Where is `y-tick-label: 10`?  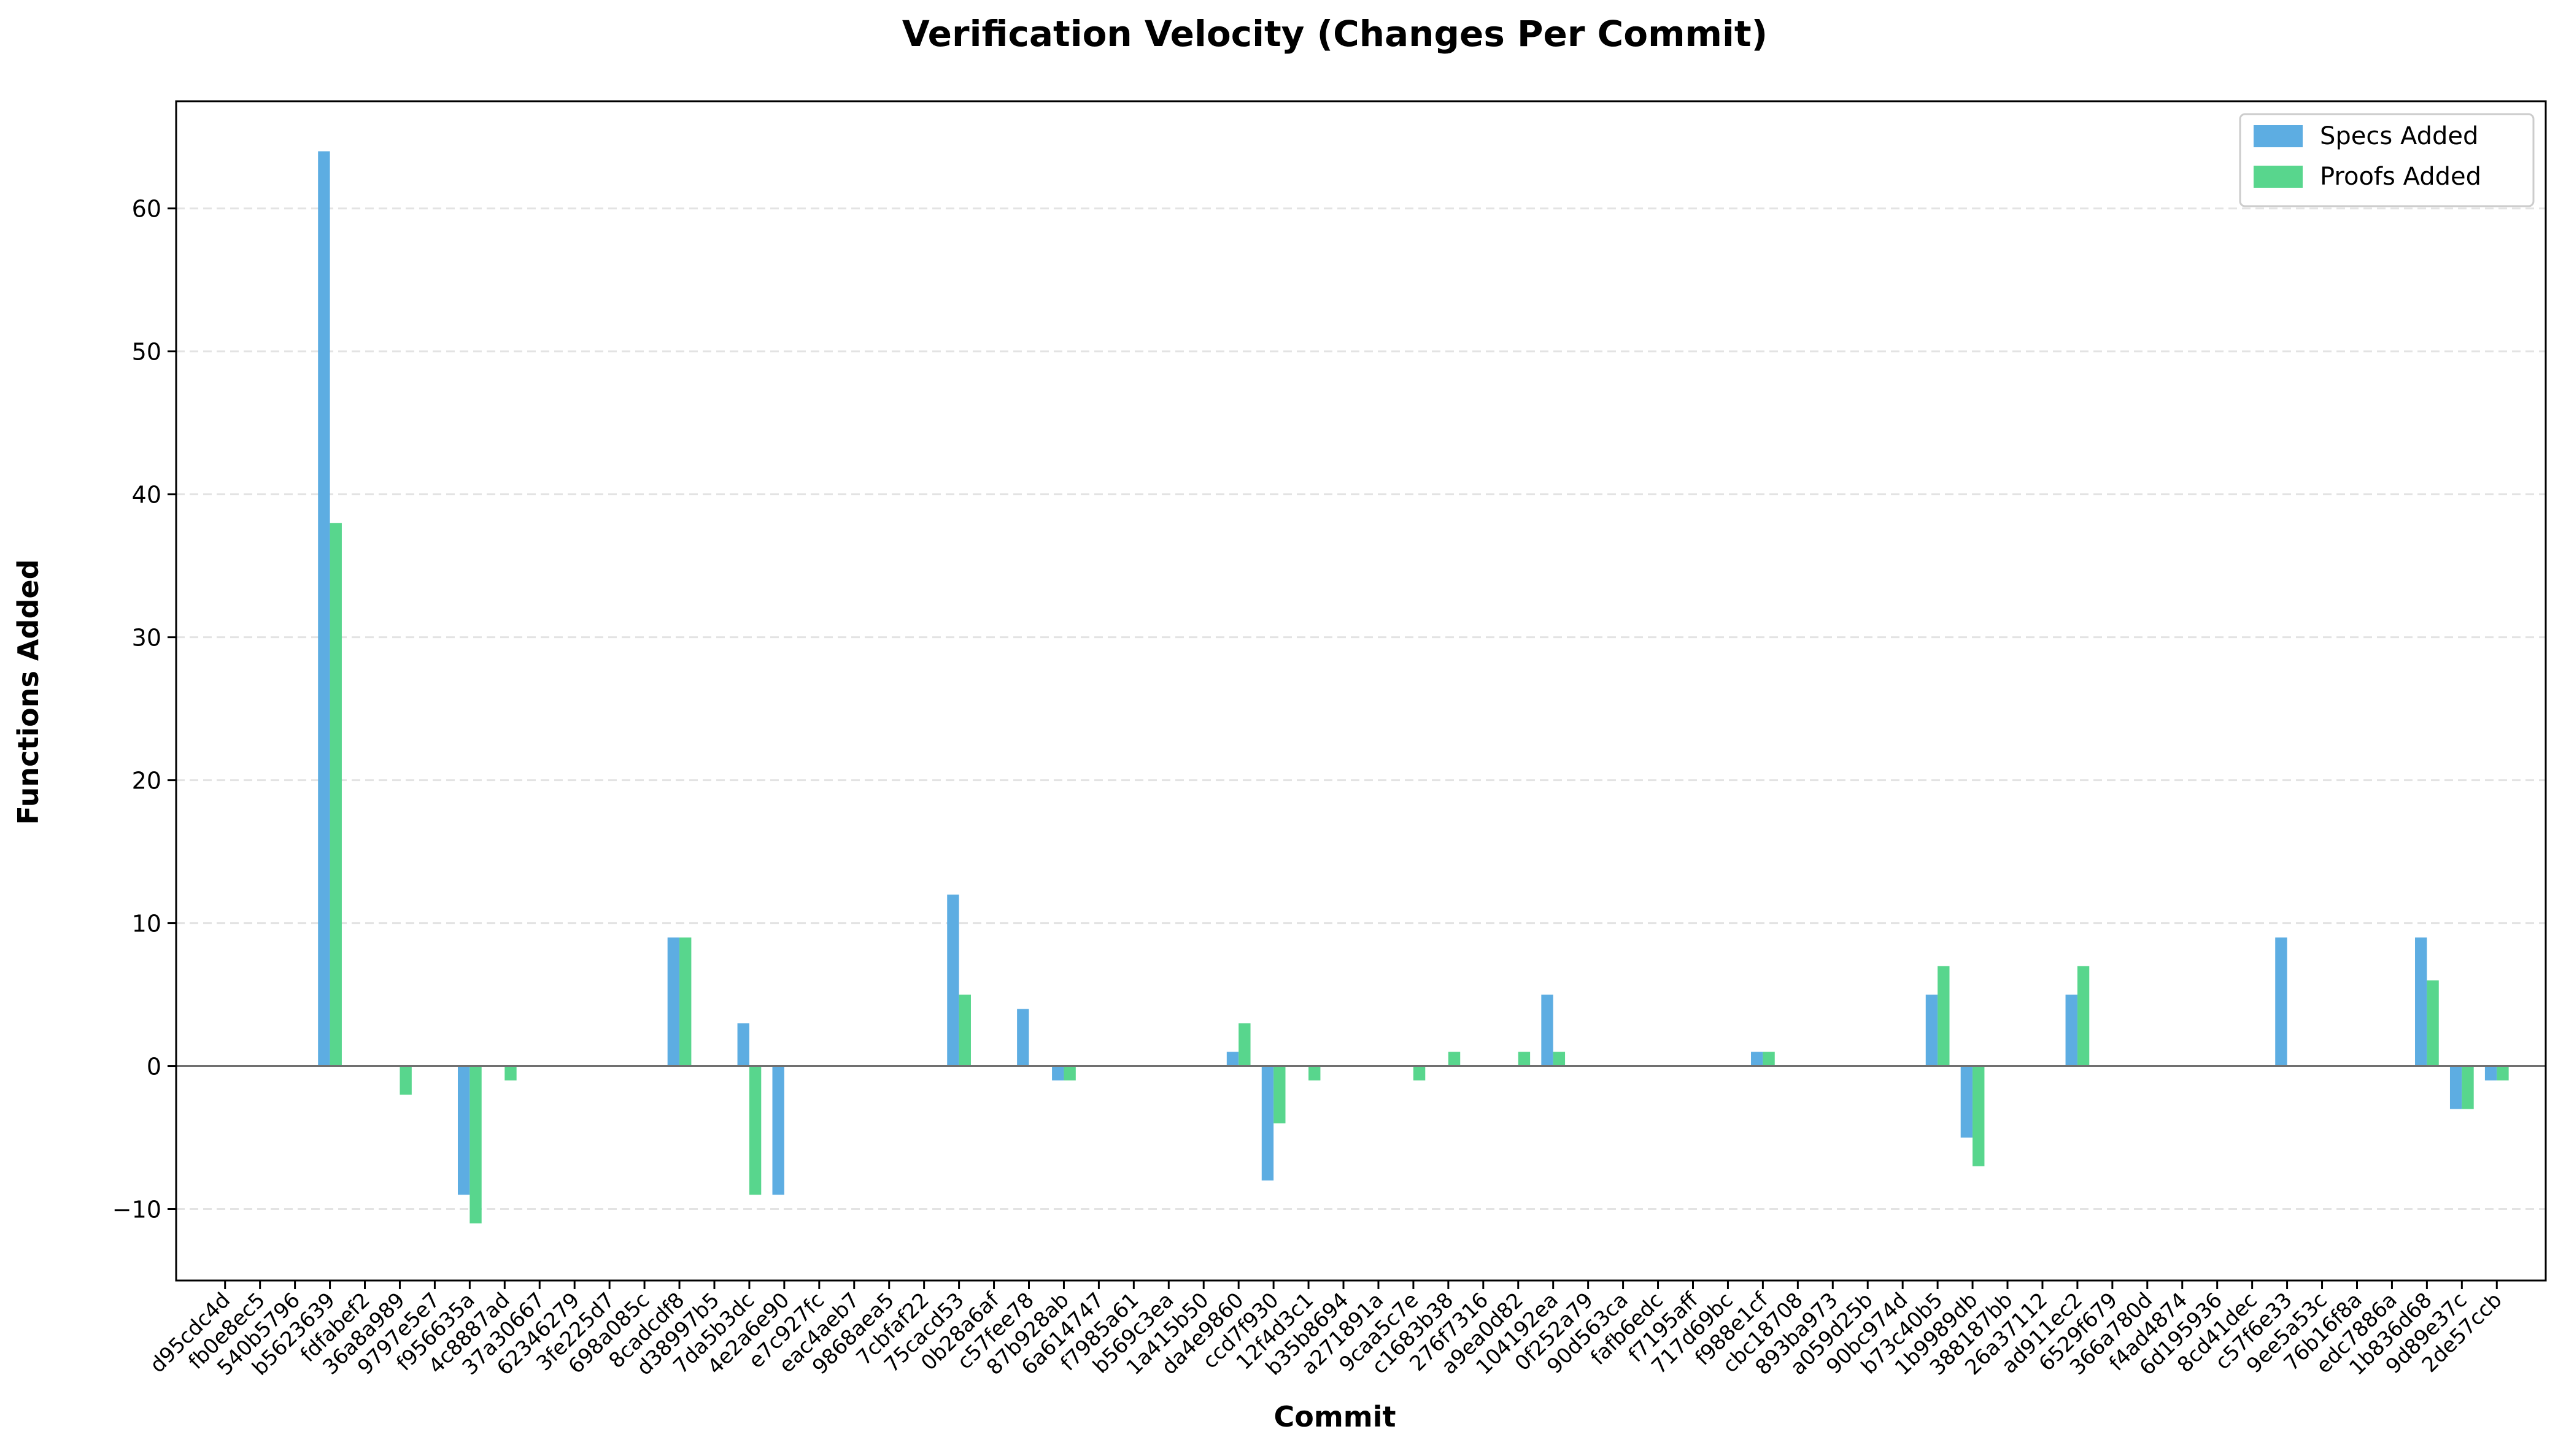
y-tick-label: 10 is located at coordinates (146, 924).